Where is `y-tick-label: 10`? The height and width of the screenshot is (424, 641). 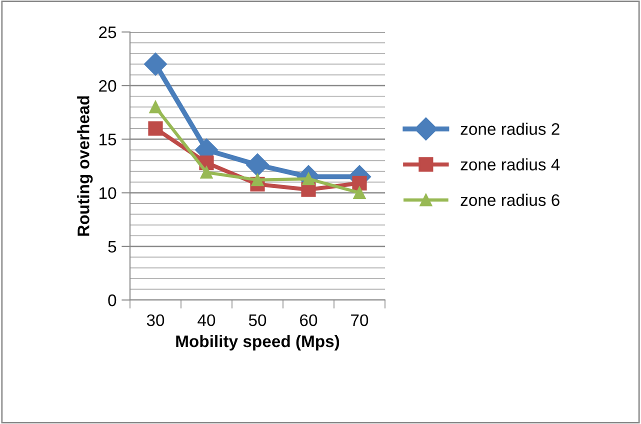 y-tick-label: 10 is located at coordinates (108, 193).